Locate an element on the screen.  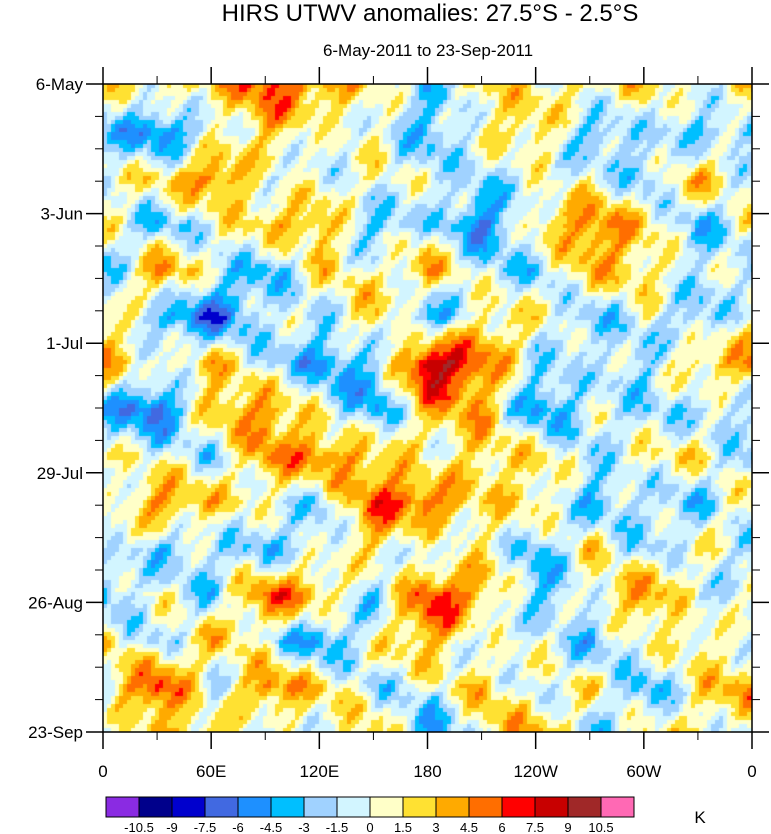
chart-title: HIRS UTWV anomalies: 27.5°S - 2.5°S is located at coordinates (430, 13).